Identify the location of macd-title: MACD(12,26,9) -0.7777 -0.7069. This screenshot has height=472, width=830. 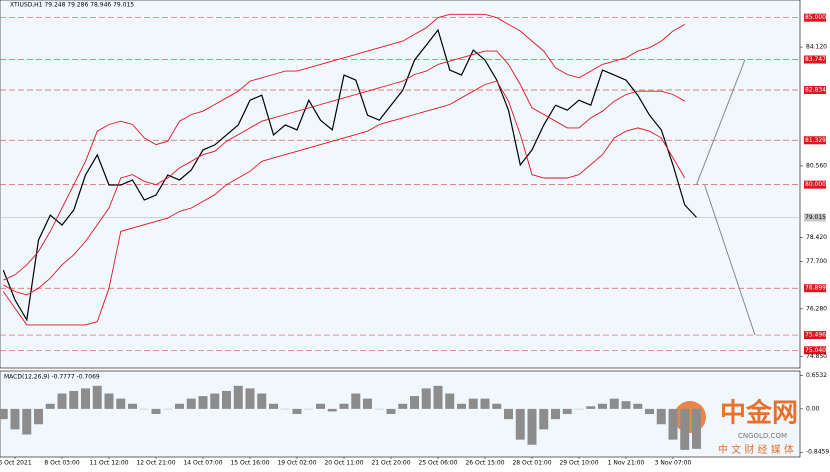
(52, 377).